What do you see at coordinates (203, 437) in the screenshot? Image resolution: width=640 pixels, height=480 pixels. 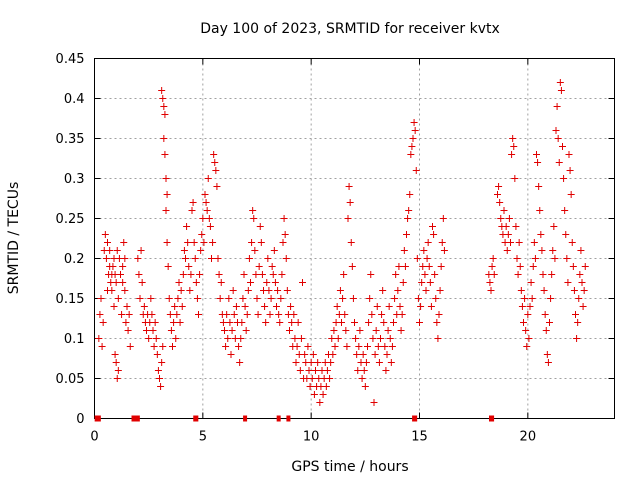 I see `x-tick-label: 5` at bounding box center [203, 437].